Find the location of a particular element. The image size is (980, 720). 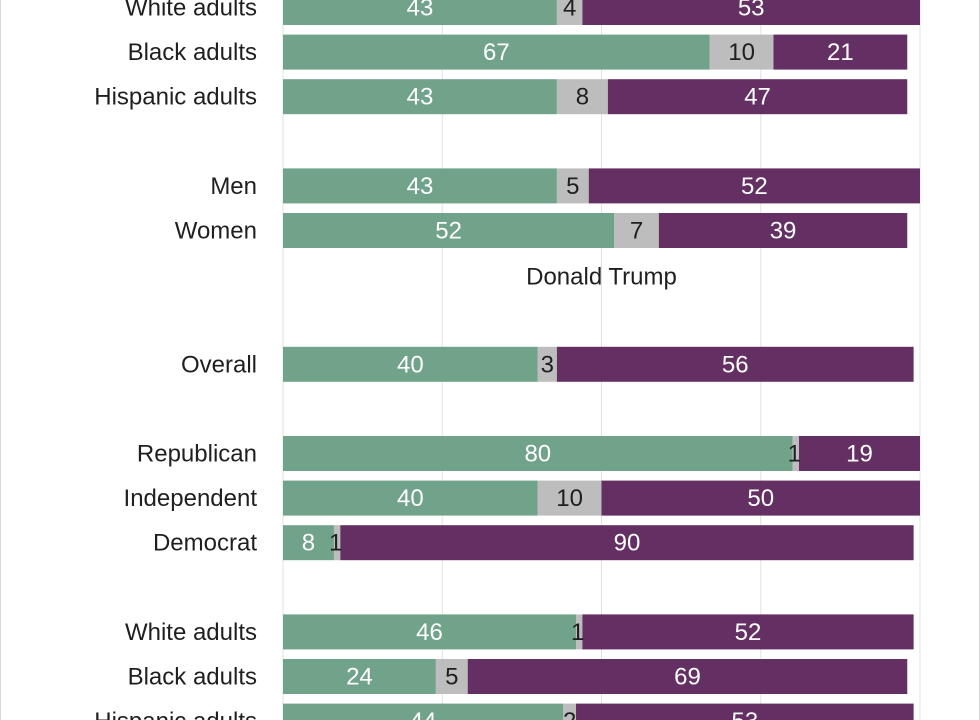

value-label-positive: 46 is located at coordinates (429, 632).